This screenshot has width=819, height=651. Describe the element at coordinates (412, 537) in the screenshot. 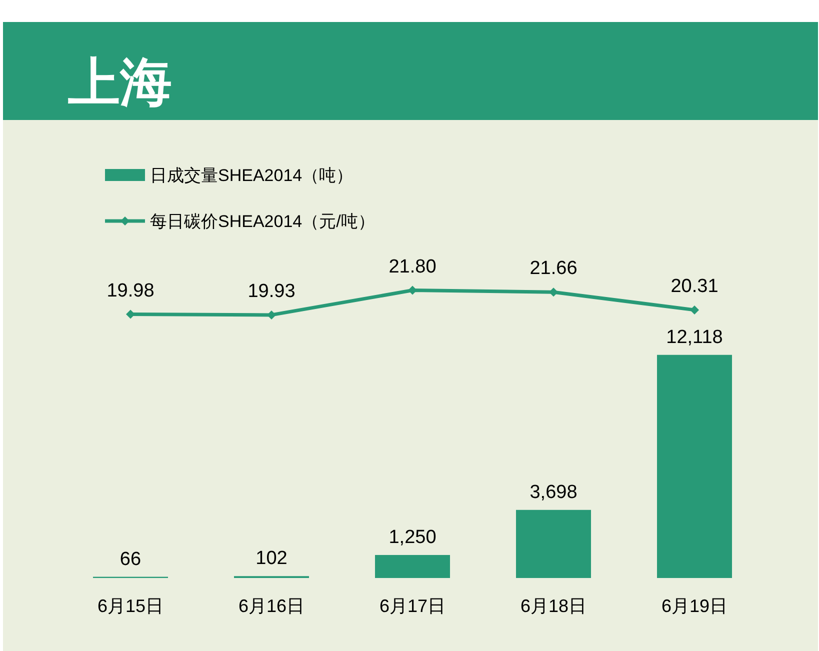

I see `data-label: 1,250` at that location.